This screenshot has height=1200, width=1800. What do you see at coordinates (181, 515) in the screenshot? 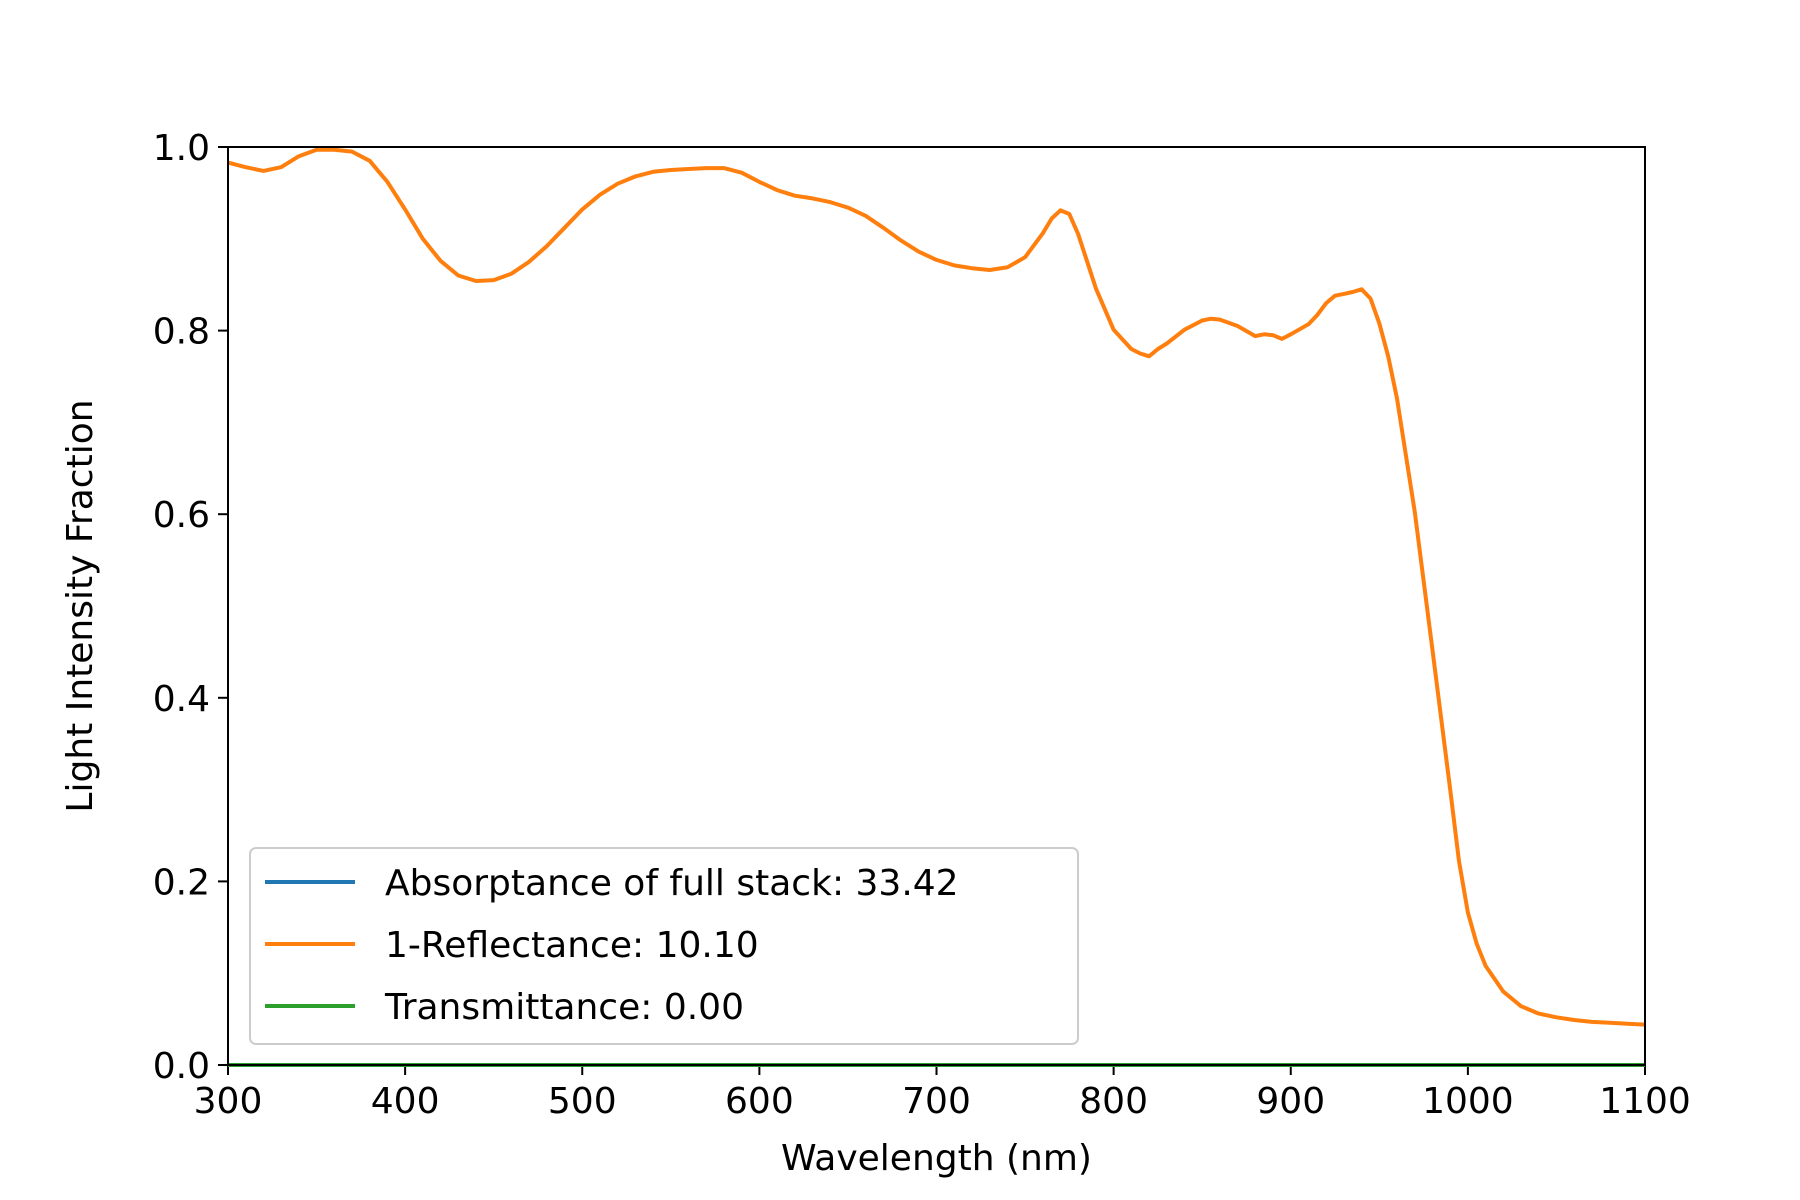
I see `y-tick-label: 0.6` at bounding box center [181, 515].